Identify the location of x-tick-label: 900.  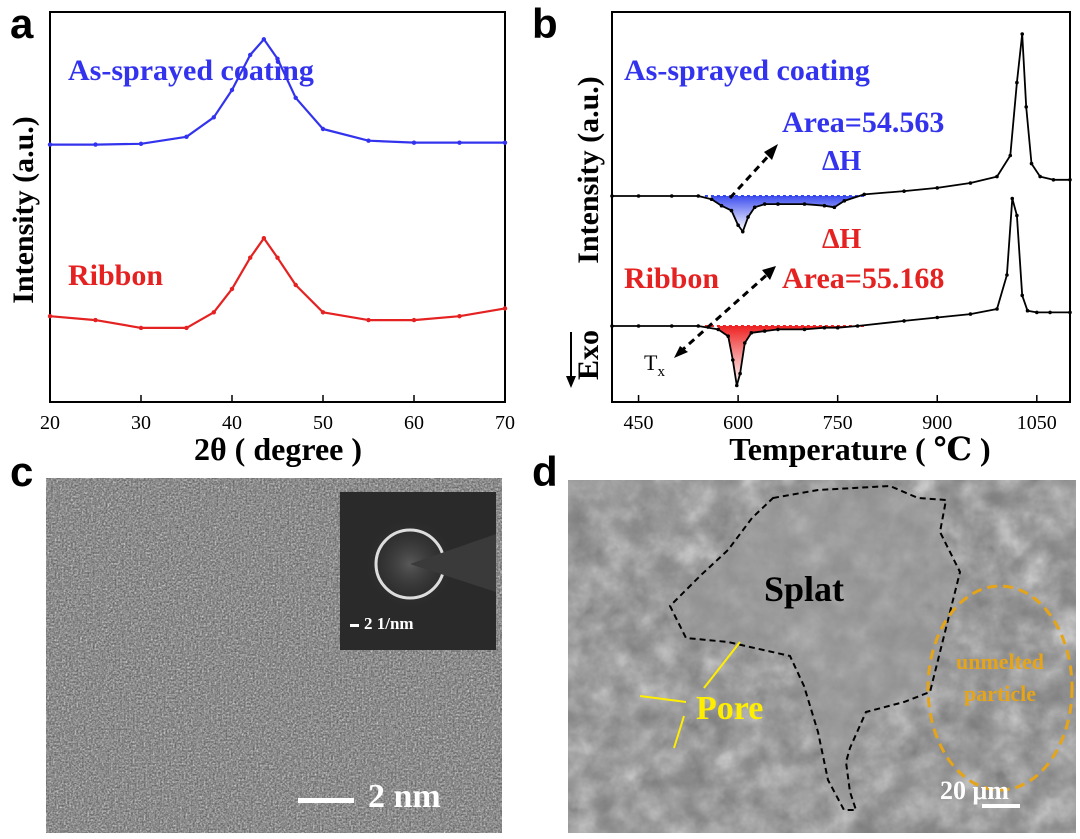
(937, 423).